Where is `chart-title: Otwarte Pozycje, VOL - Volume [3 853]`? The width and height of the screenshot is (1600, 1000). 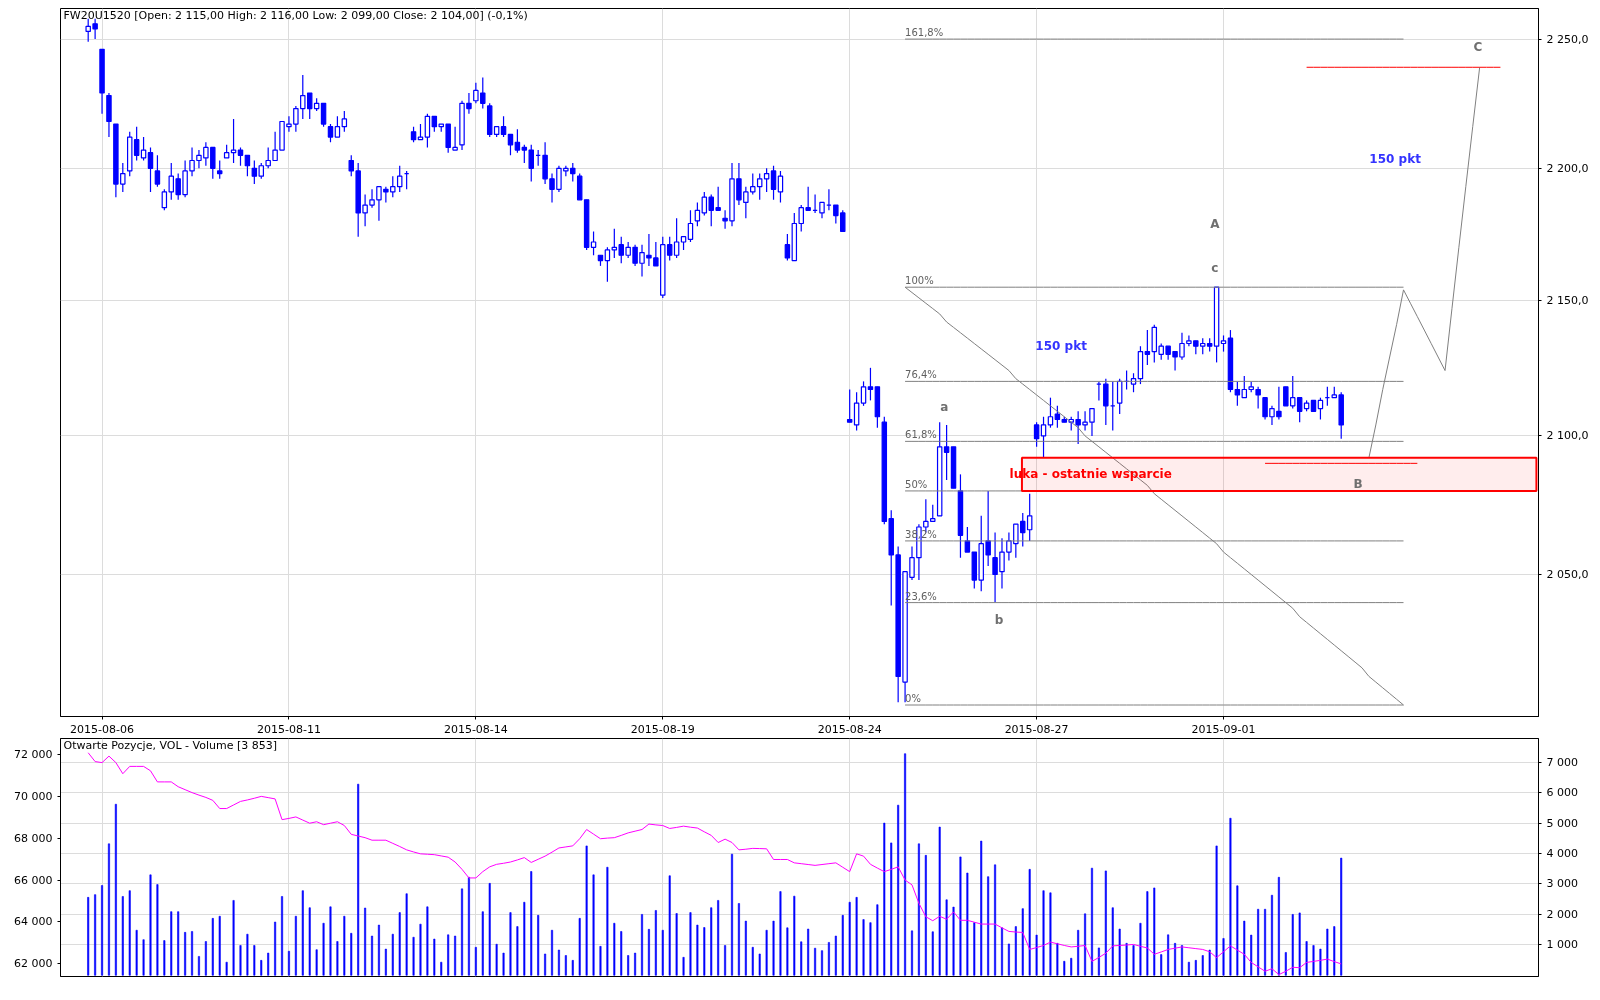
chart-title: Otwarte Pozycje, VOL - Volume [3 853] is located at coordinates (170, 745).